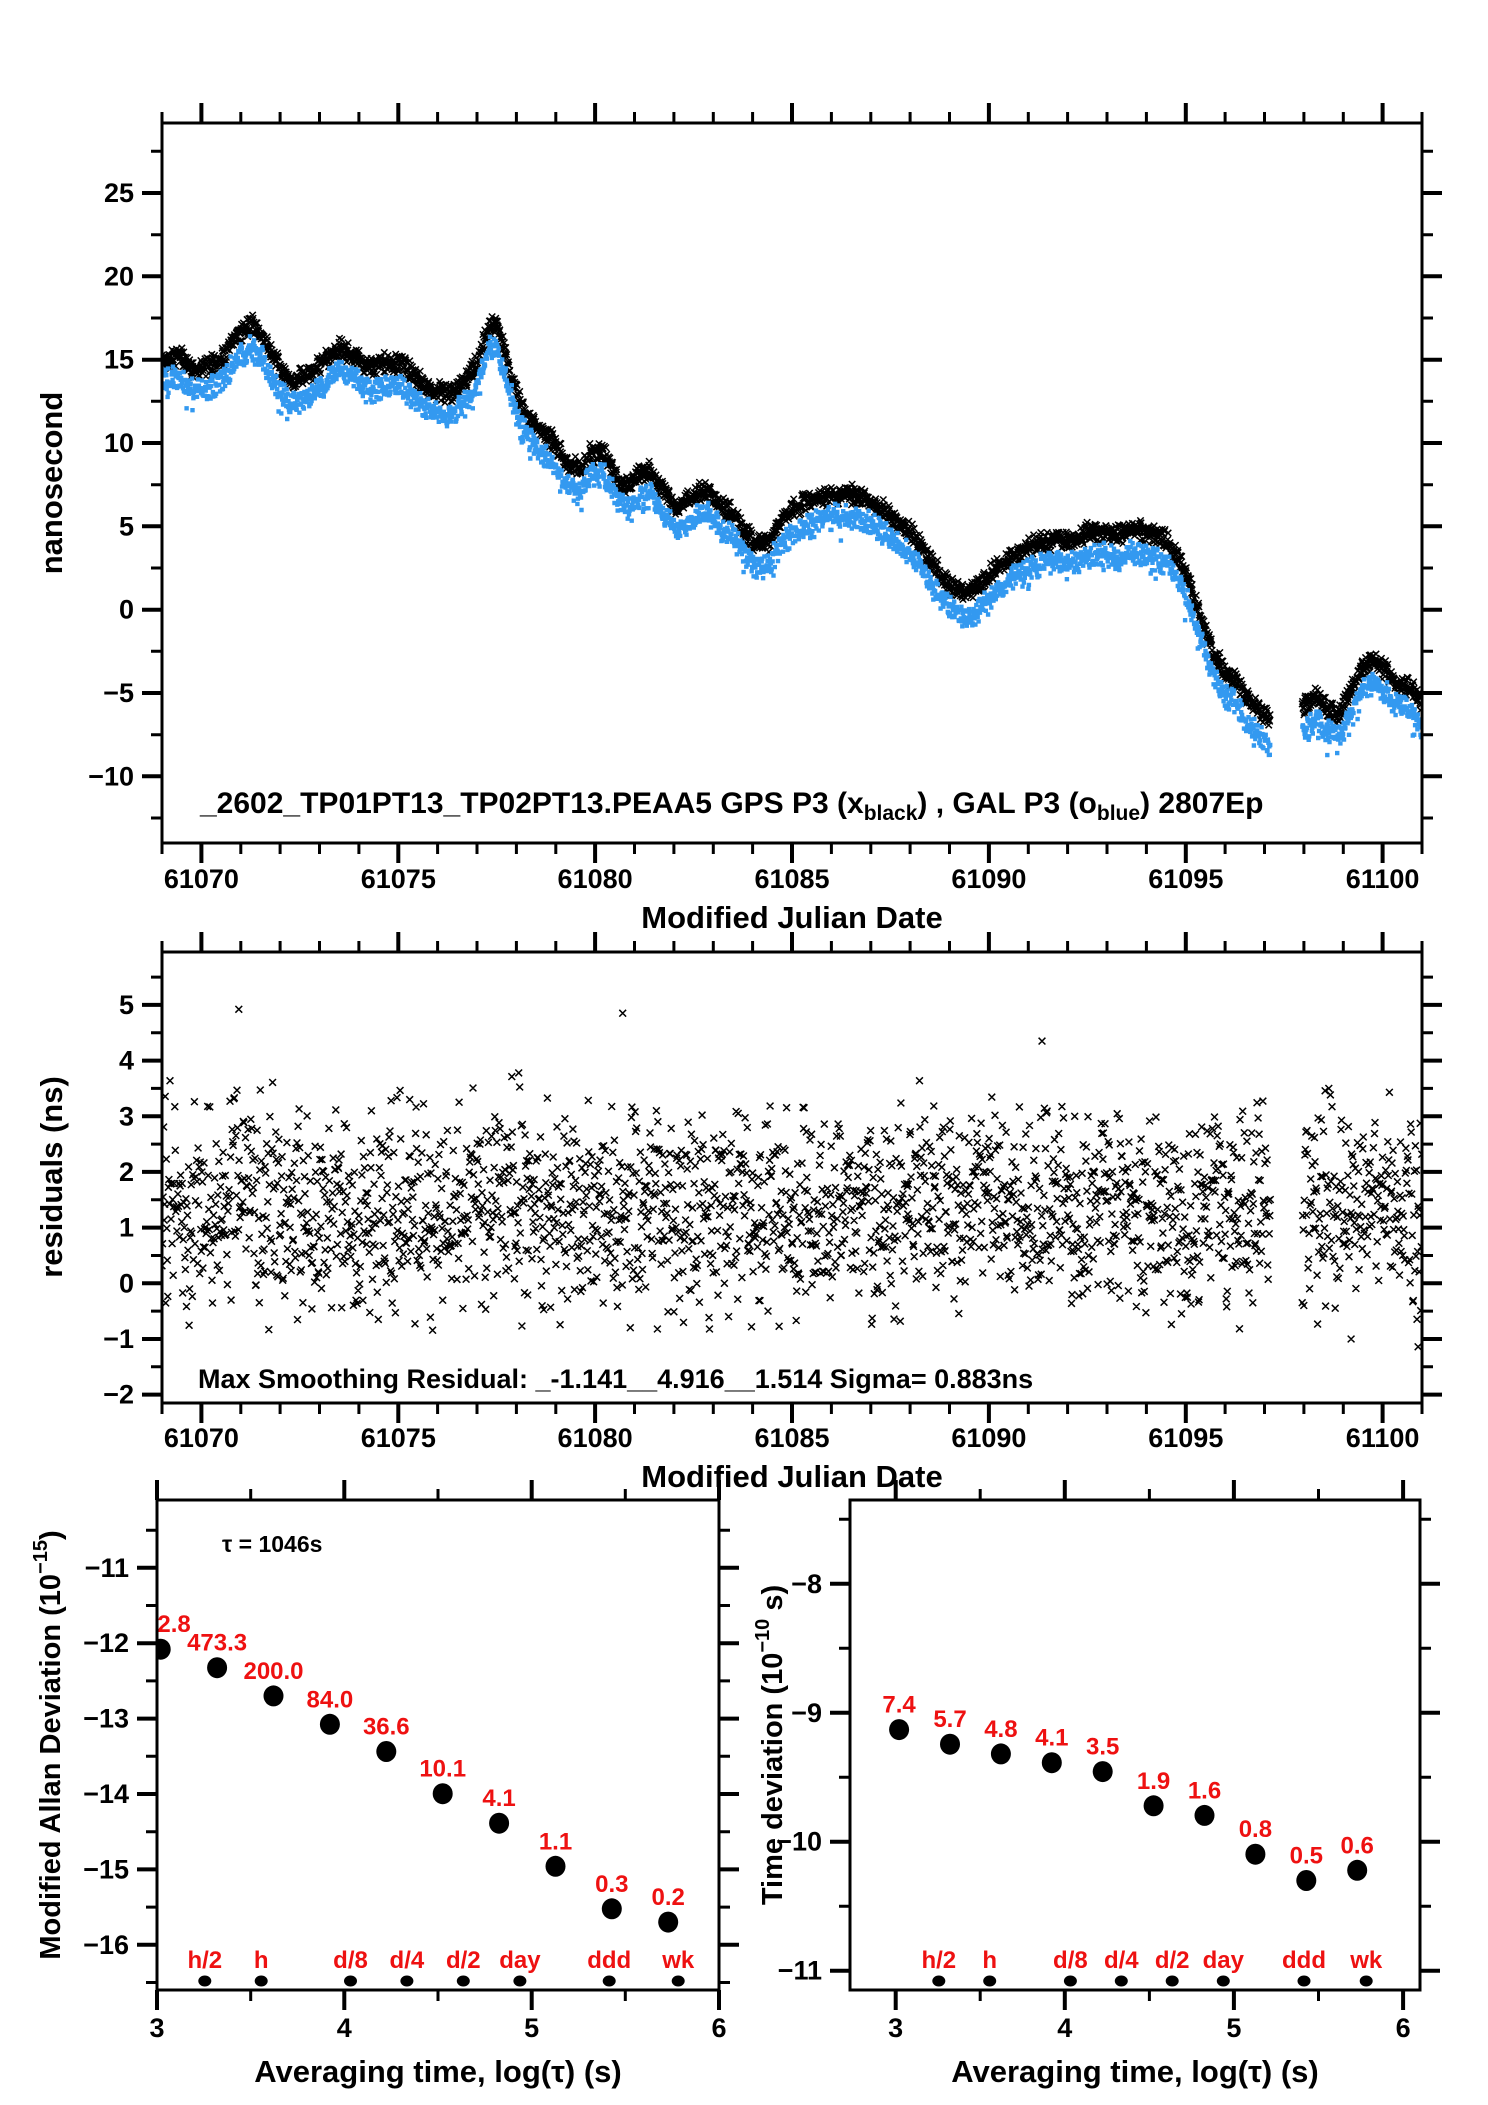 The width and height of the screenshot is (1488, 2105). I want to click on top-panel-x-axis-title: Modified Julian Date, so click(791, 917).